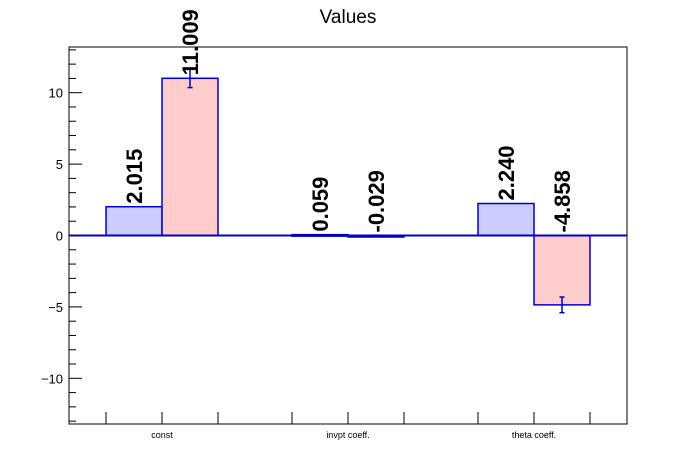 This screenshot has height=472, width=696. Describe the element at coordinates (190, 42) in the screenshot. I see `value-label: 11.009` at that location.